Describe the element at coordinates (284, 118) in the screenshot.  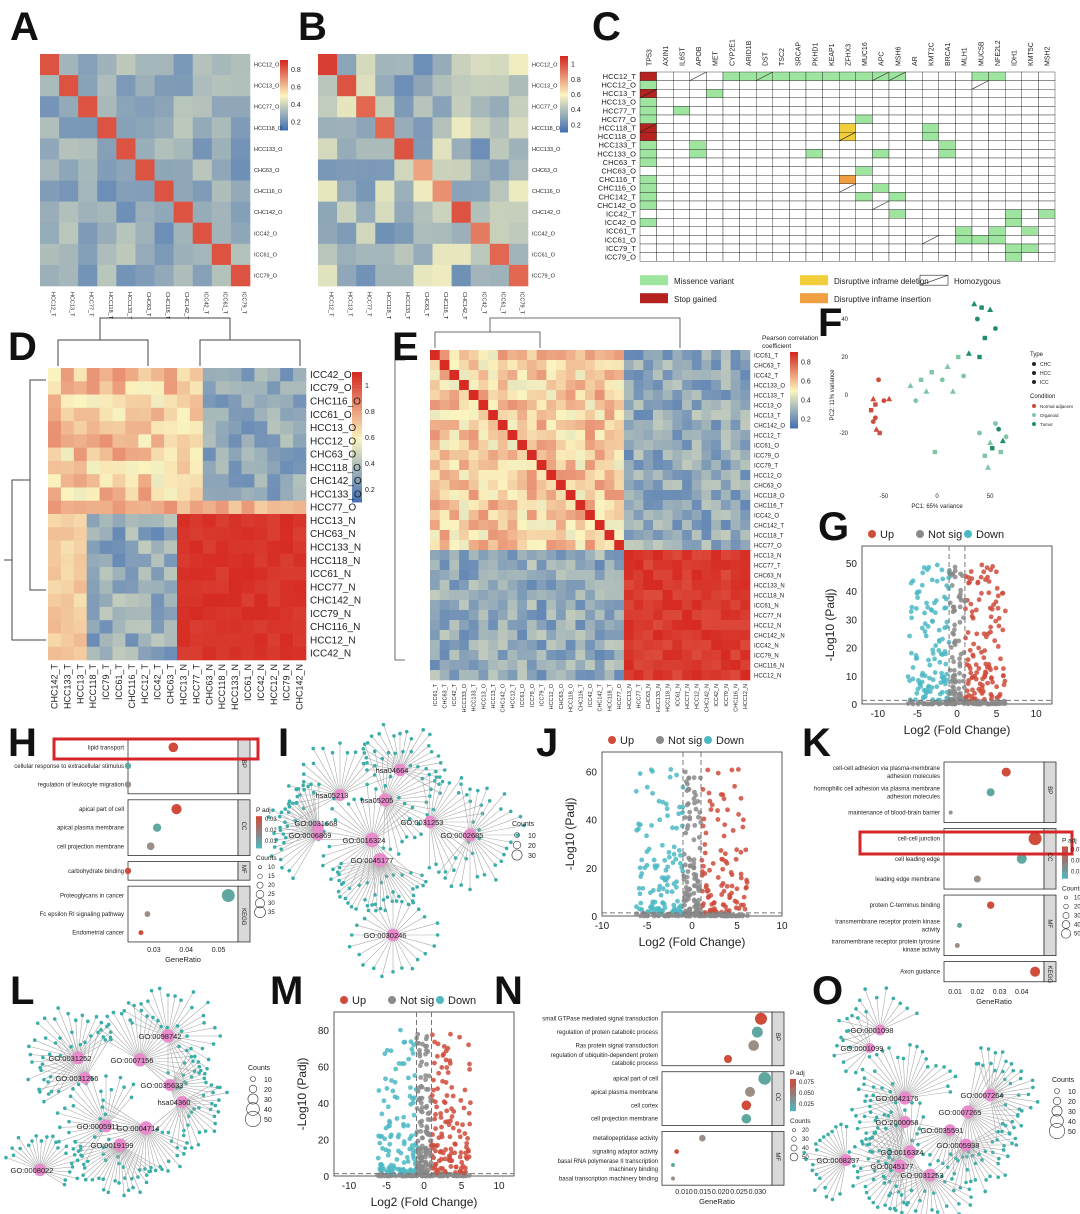
I see `colorbar-a-segment` at that location.